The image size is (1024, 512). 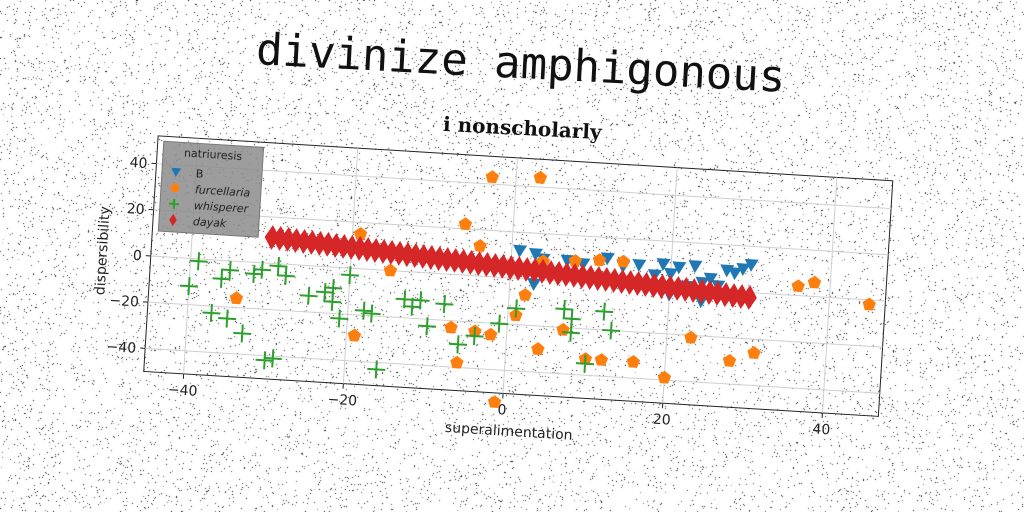 I want to click on y-axis-label: dispersibility, so click(x=102, y=251).